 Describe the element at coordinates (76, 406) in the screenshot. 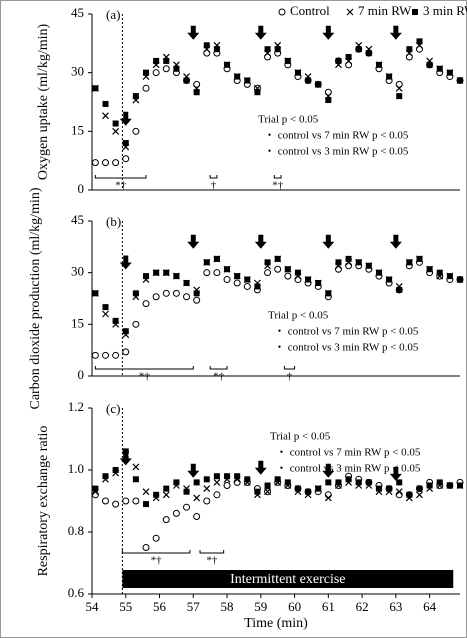

I see `y-tick-label: 1.2` at that location.